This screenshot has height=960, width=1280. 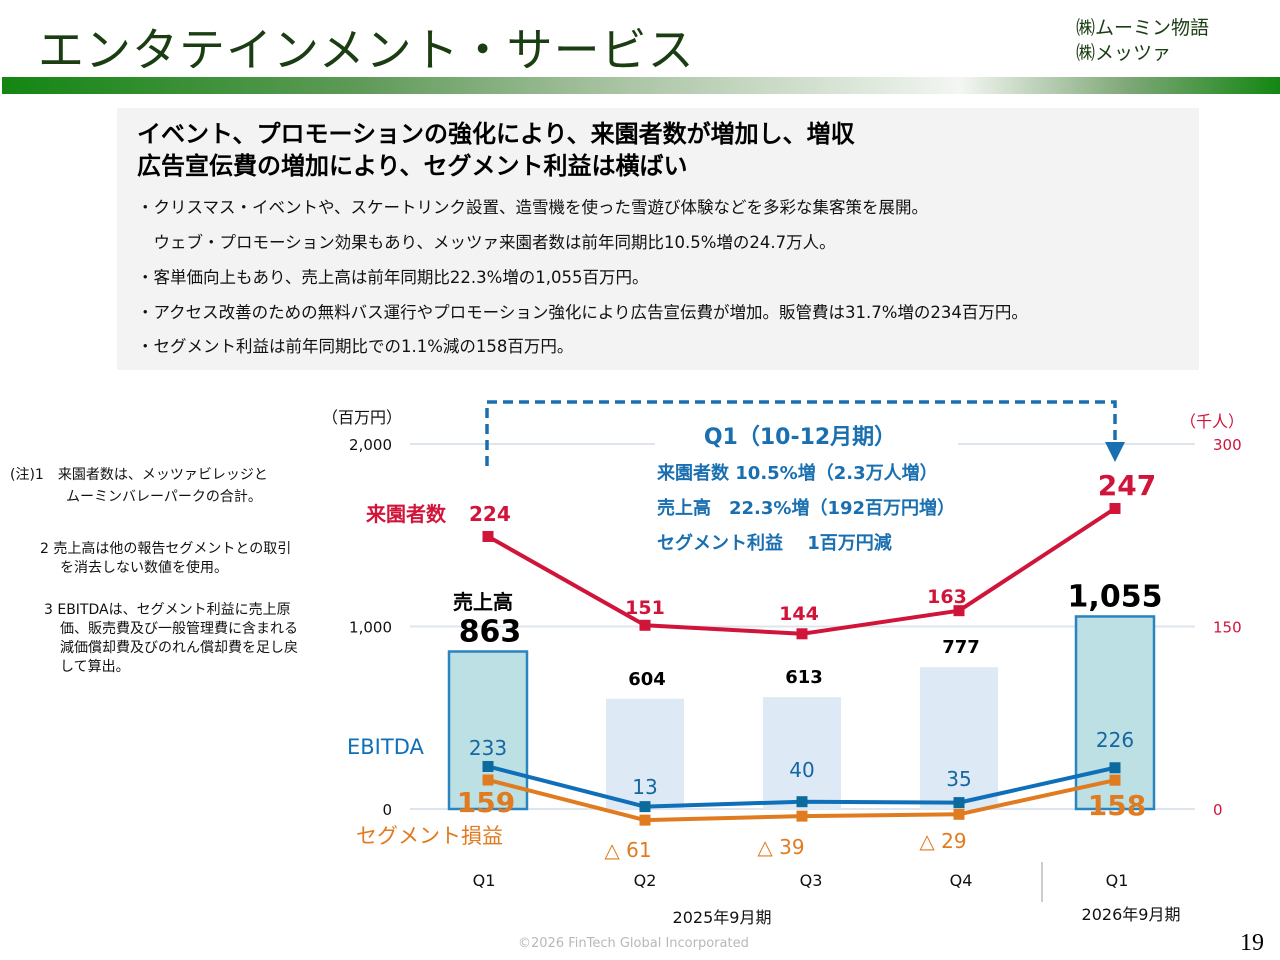 What do you see at coordinates (179, 648) in the screenshot?
I see `footnote-line: 減価償却費及びのれん償却費を足し戻` at bounding box center [179, 648].